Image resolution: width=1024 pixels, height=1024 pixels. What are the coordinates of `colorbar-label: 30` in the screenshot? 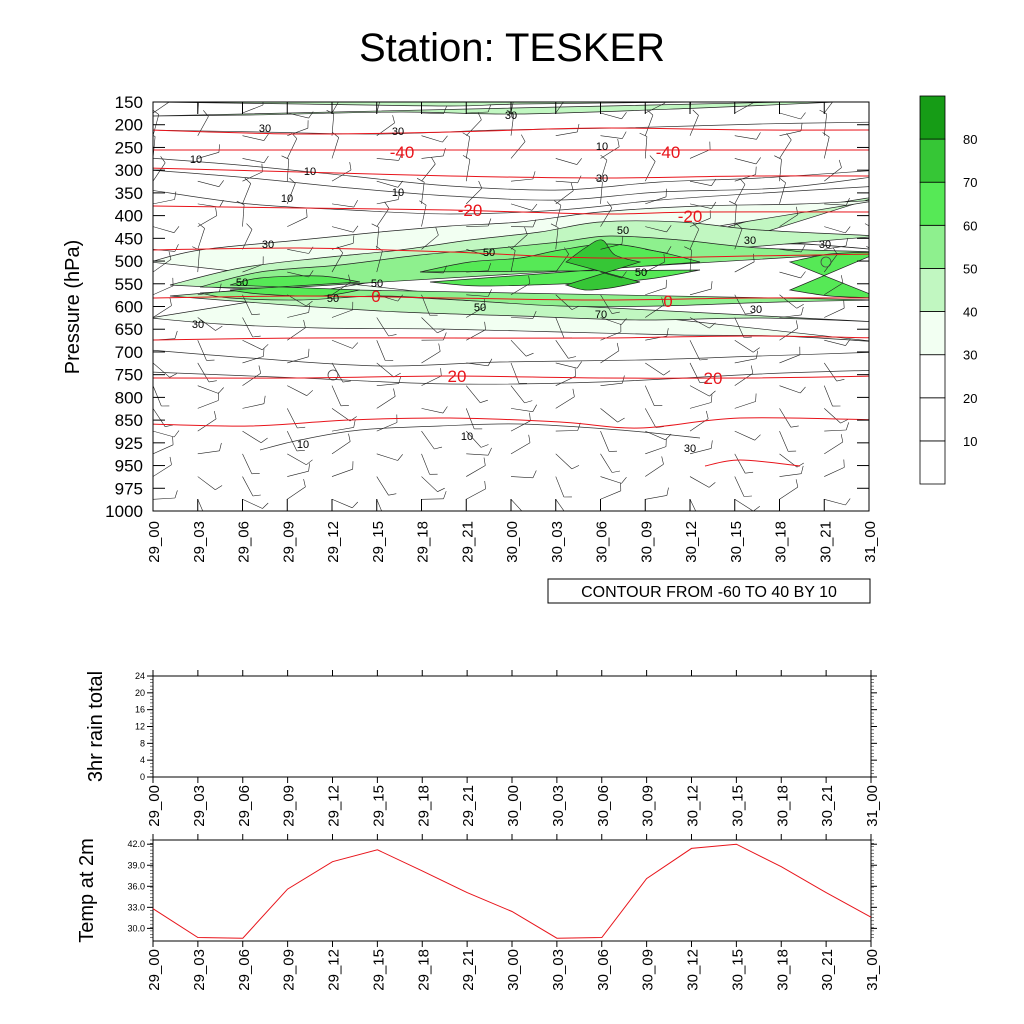 It's located at (970, 355).